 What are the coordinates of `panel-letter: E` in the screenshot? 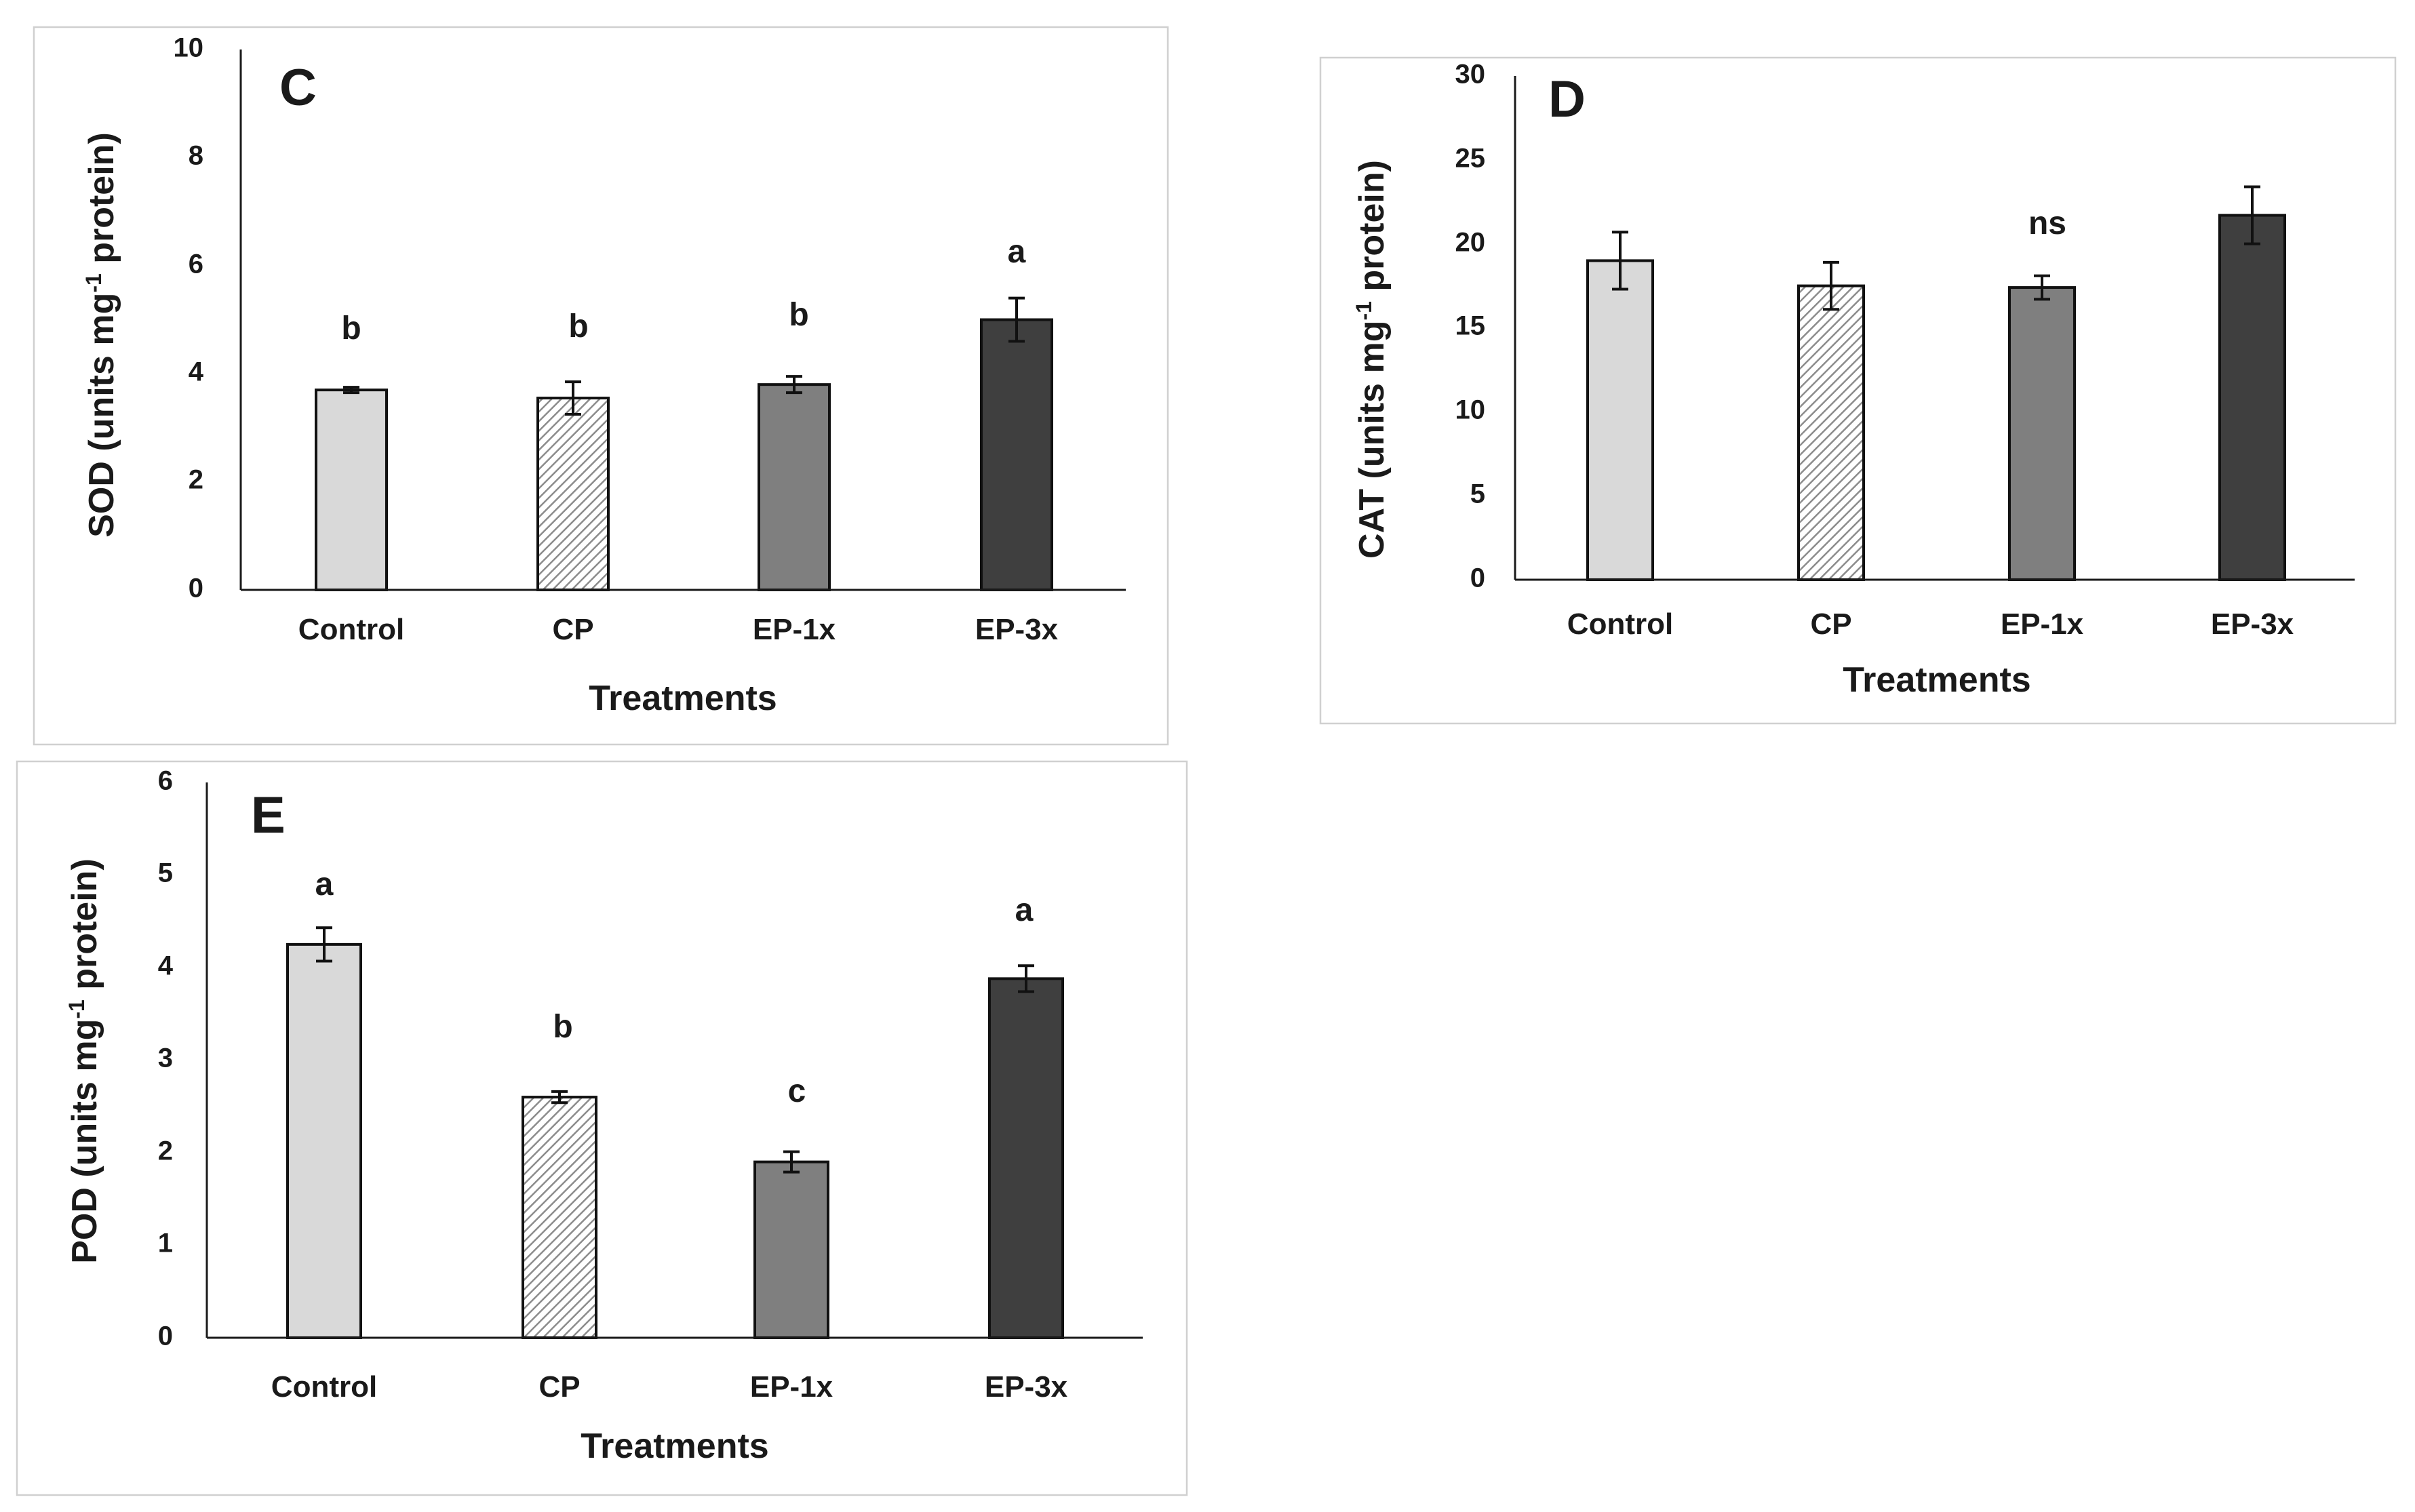 It's located at (268, 815).